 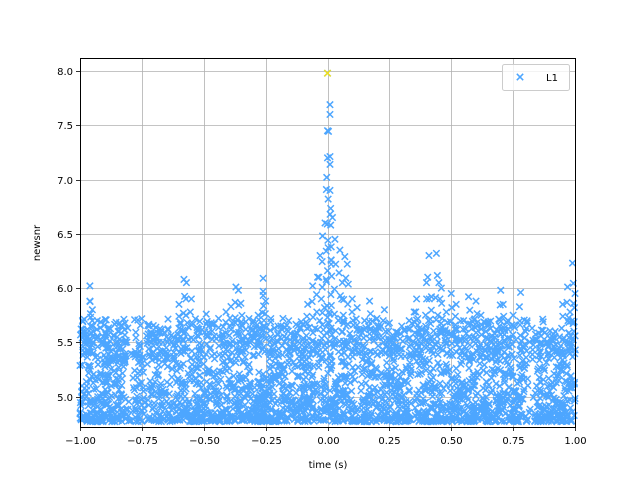 I want to click on x-axis-label: time (s), so click(x=328, y=465).